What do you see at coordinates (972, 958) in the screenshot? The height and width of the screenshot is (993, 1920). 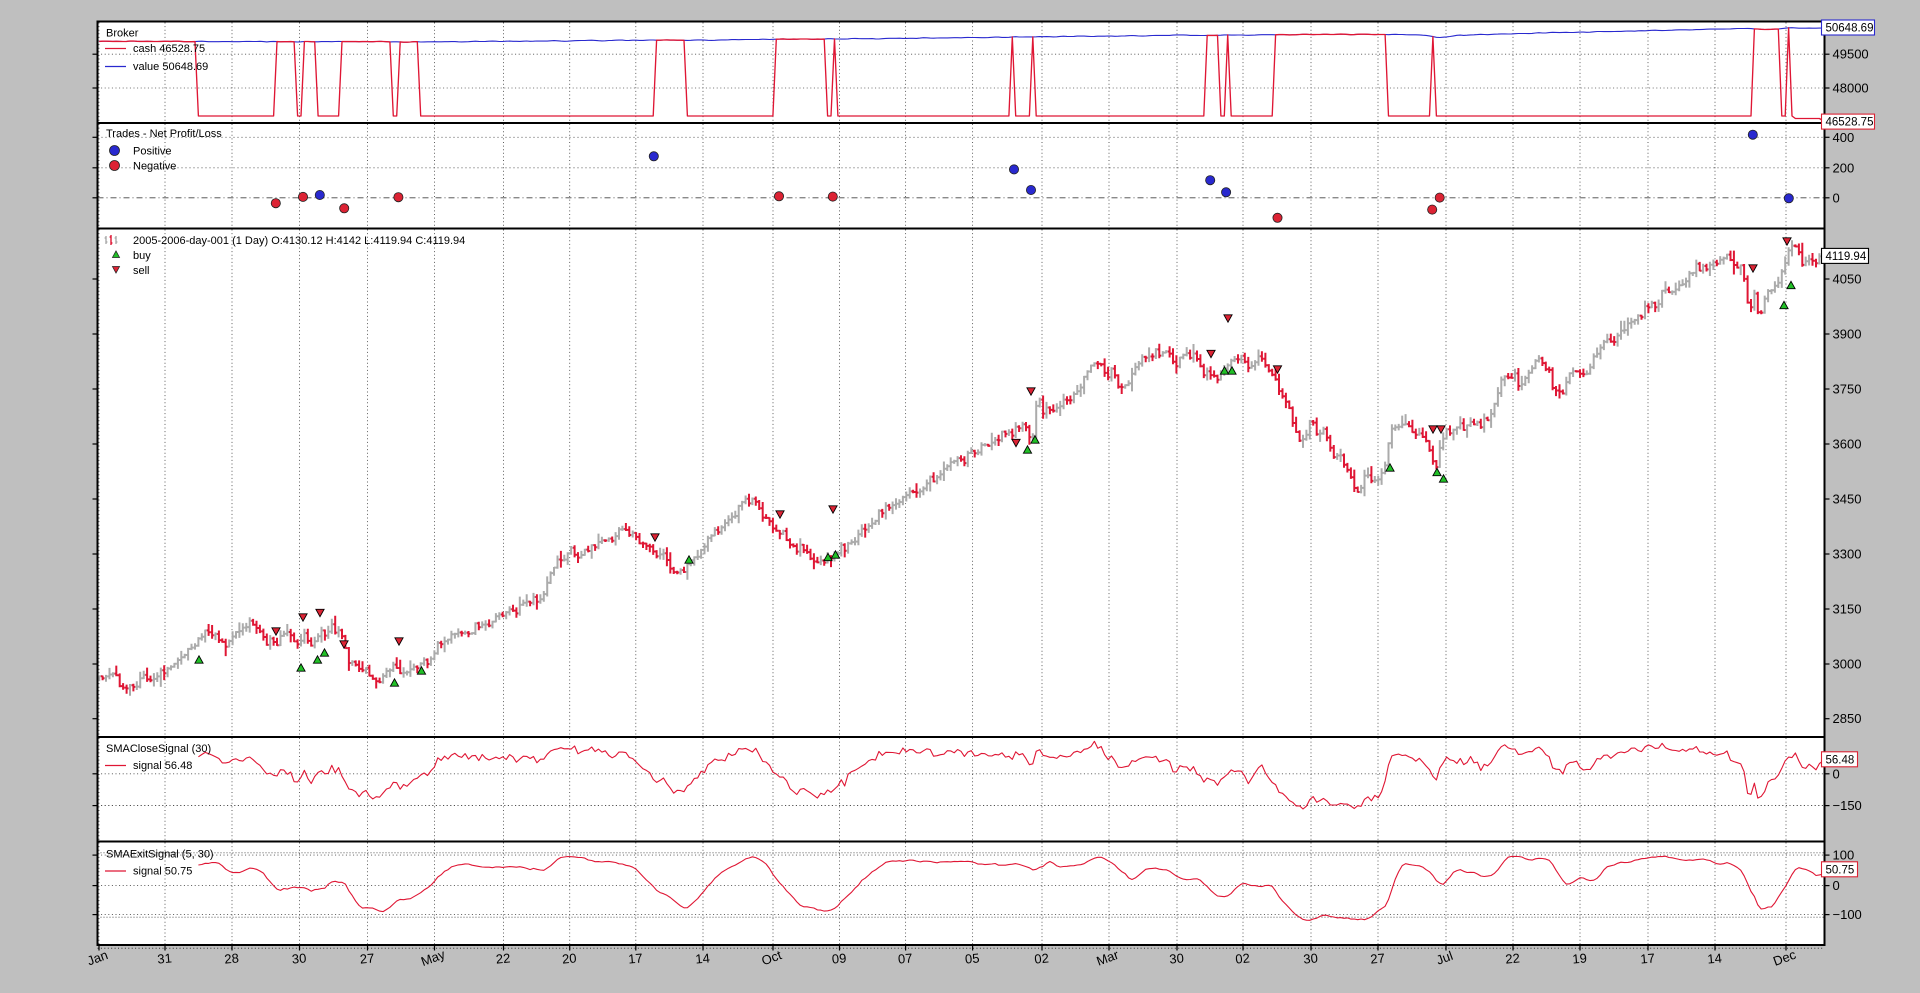 I see `svg-text: 05` at bounding box center [972, 958].